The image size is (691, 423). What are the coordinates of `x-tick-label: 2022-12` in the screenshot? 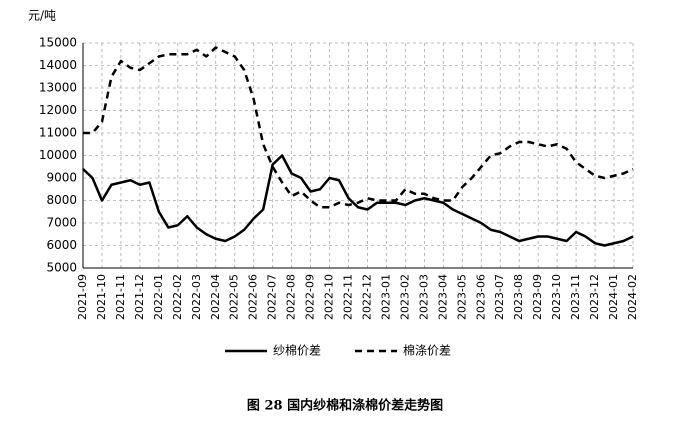 It's located at (366, 297).